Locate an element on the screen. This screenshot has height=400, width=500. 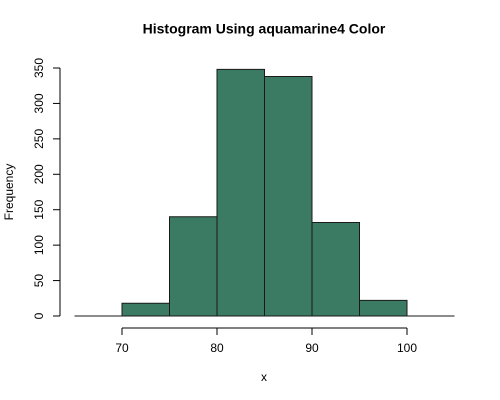
y-tick-label: 100 is located at coordinates (39, 245).